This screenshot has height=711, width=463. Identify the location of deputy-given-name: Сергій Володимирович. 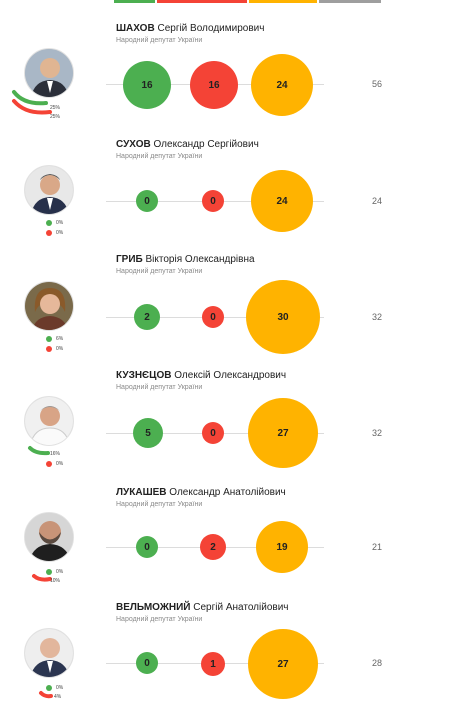
(211, 28).